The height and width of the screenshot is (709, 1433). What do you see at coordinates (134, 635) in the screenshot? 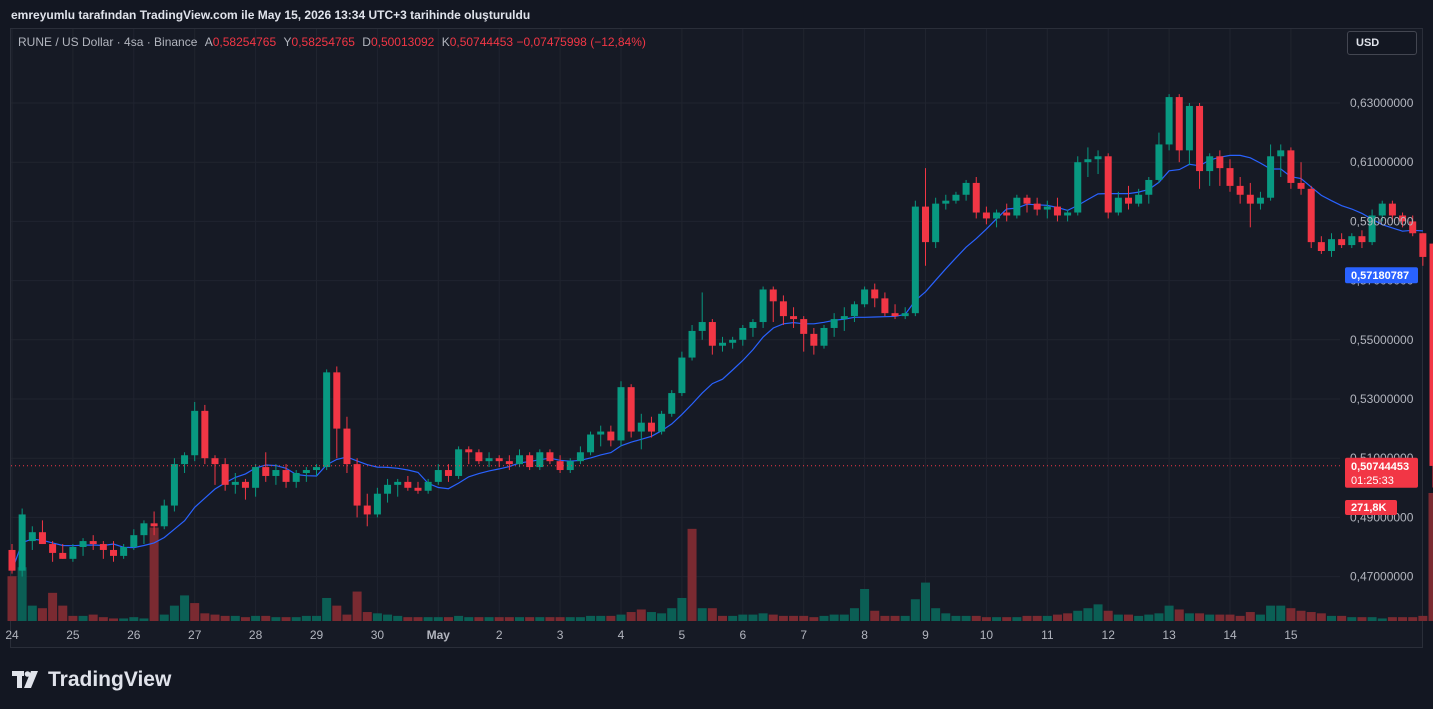
I see `x-tick-label: 26` at bounding box center [134, 635].